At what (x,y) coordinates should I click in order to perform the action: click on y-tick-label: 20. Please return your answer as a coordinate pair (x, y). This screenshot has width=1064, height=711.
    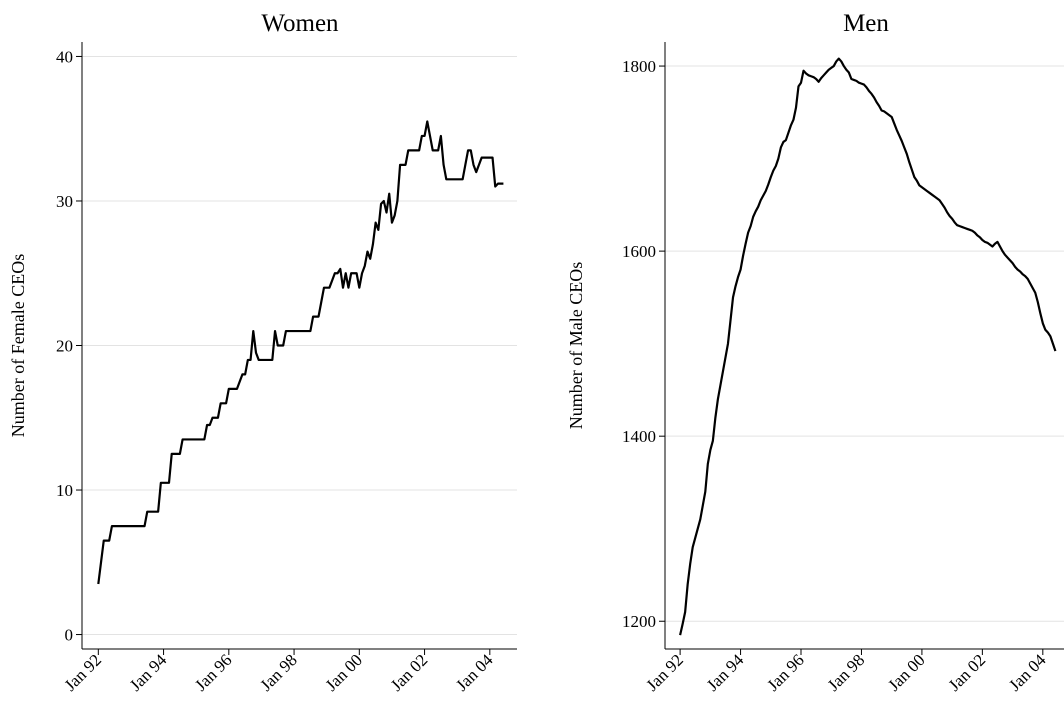
    Looking at the image, I should click on (64, 346).